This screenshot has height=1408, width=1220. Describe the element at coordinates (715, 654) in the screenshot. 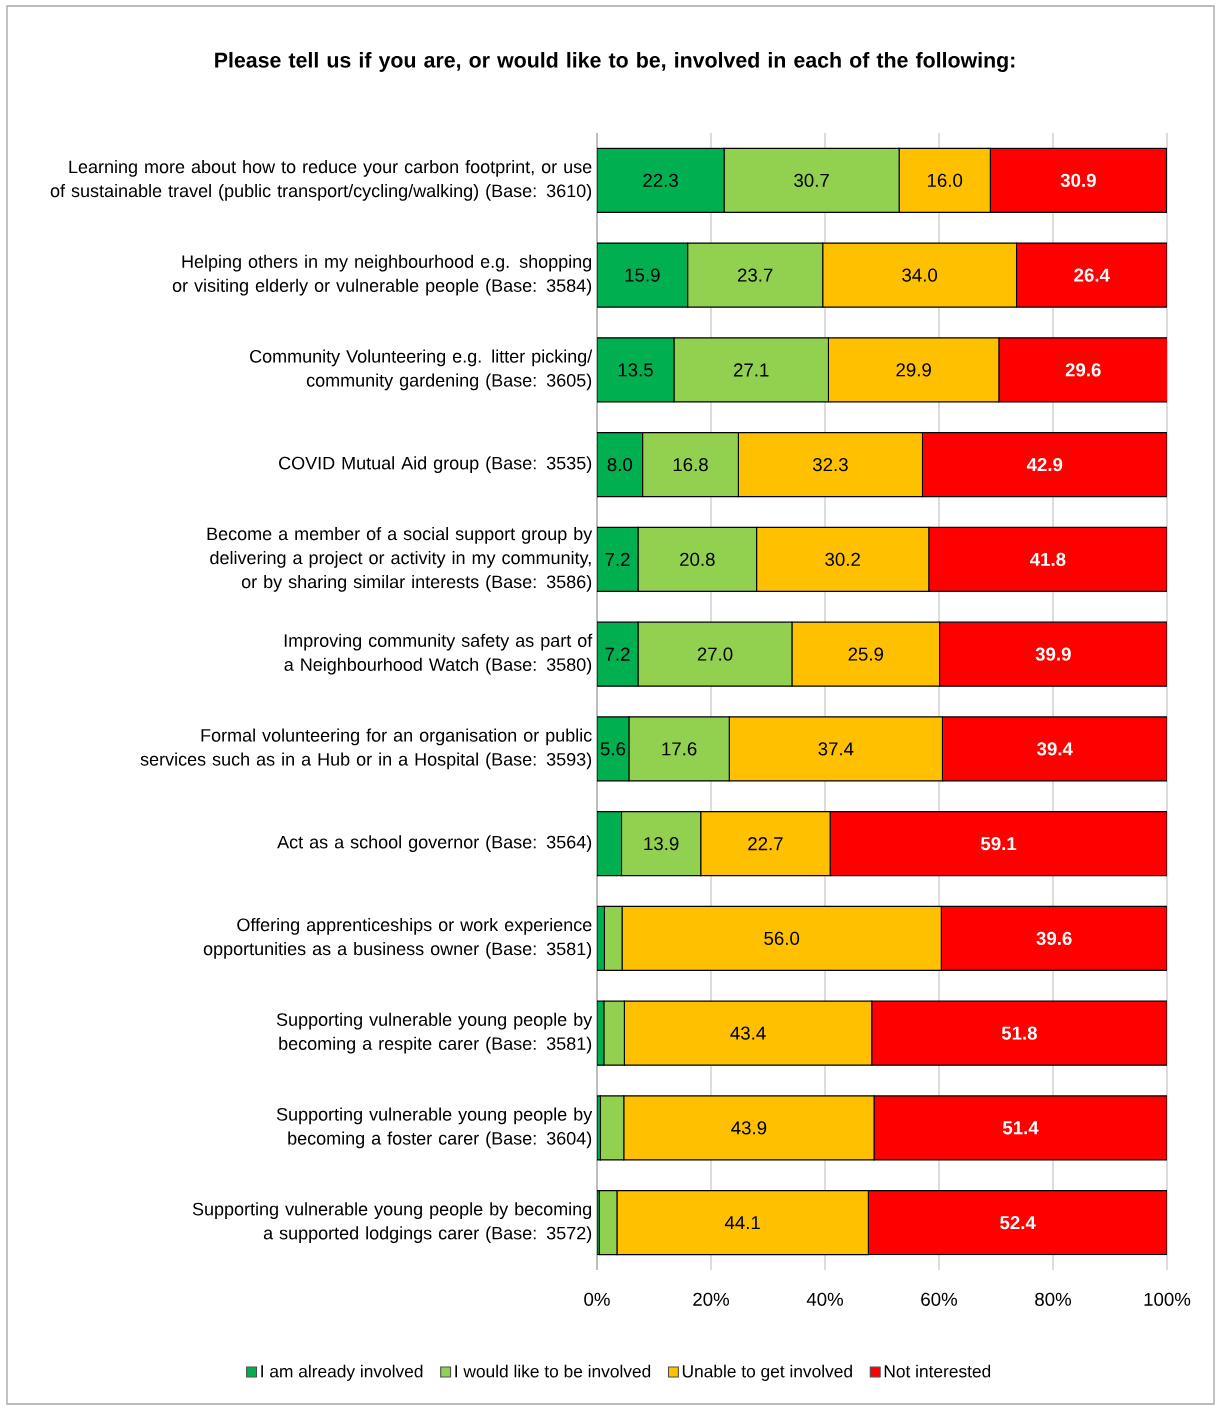

I see `data-label: 27.0` at that location.